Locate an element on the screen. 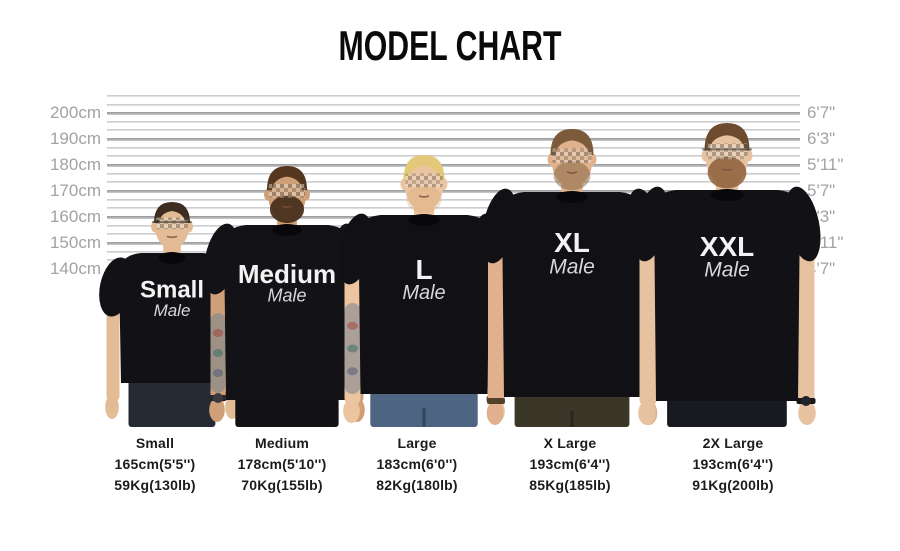 This screenshot has height=551, width=900. size-info-column: 2X Large 193cm(6'4'') 91Kg(200lb) is located at coordinates (733, 464).